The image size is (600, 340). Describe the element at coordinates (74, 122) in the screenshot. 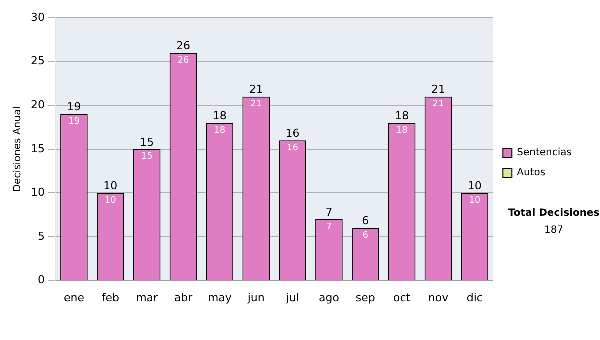

I see `data-label: 19` at that location.